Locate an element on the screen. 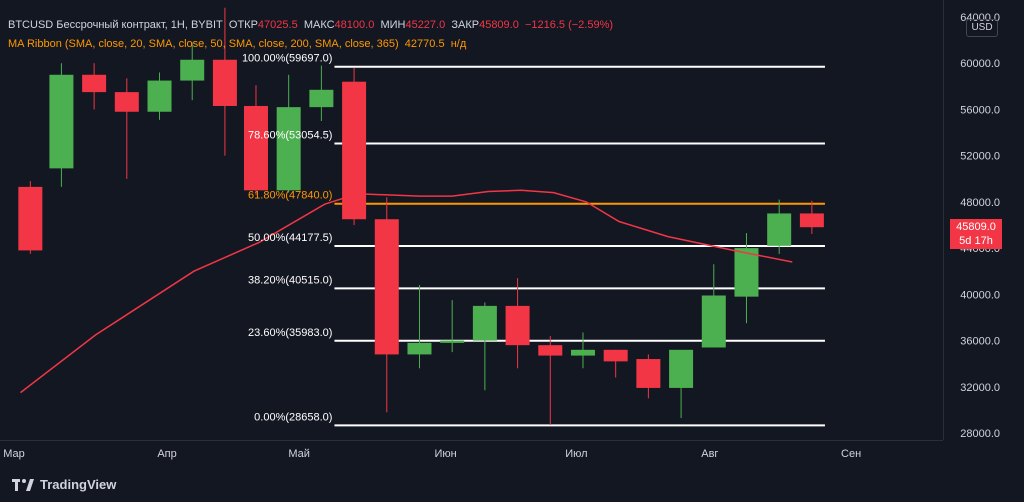 The height and width of the screenshot is (502, 1024). open-label: ОТКР is located at coordinates (243, 25).